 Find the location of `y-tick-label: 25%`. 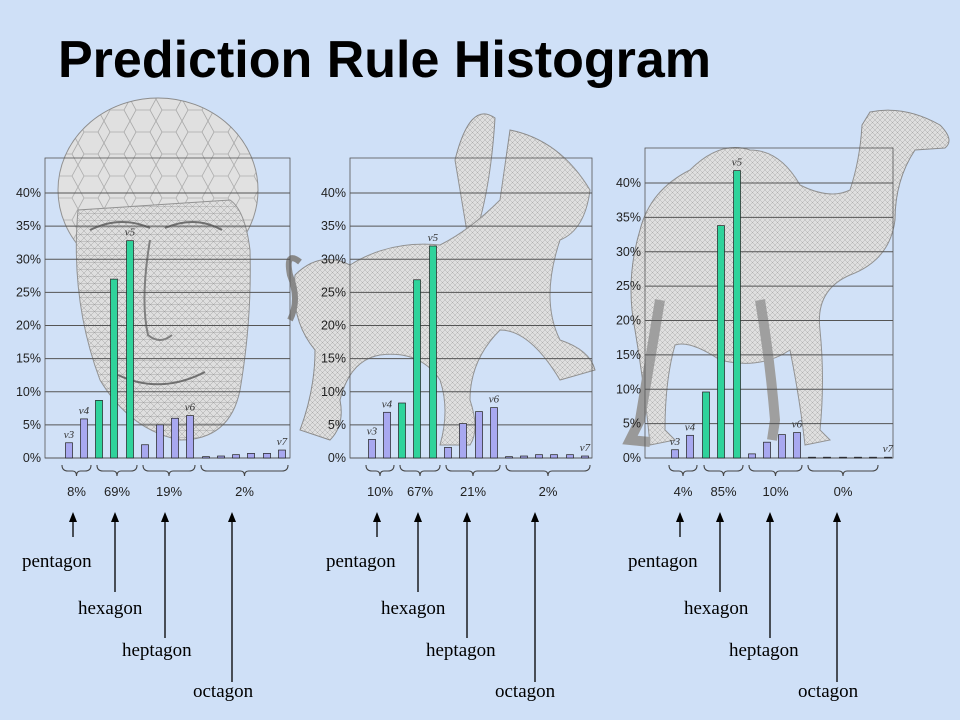

y-tick-label: 25% is located at coordinates (333, 292).